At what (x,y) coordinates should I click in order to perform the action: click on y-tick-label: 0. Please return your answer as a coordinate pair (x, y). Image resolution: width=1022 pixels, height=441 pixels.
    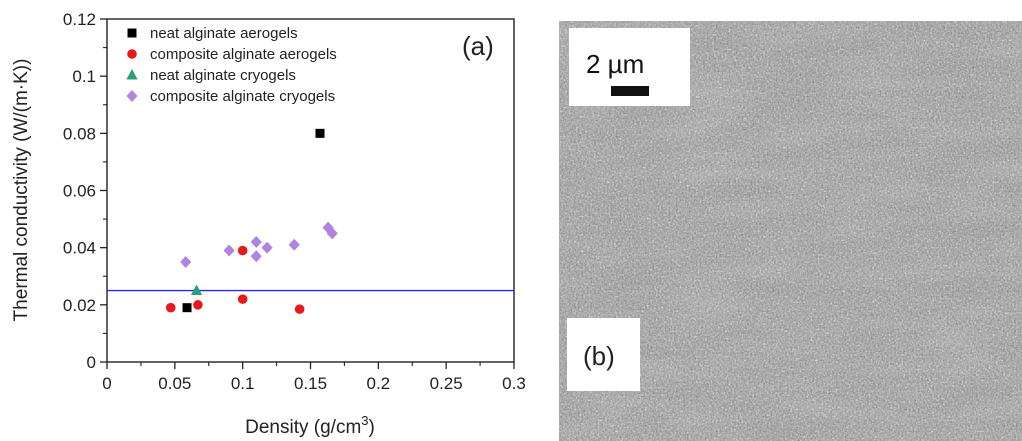
    Looking at the image, I should click on (91, 362).